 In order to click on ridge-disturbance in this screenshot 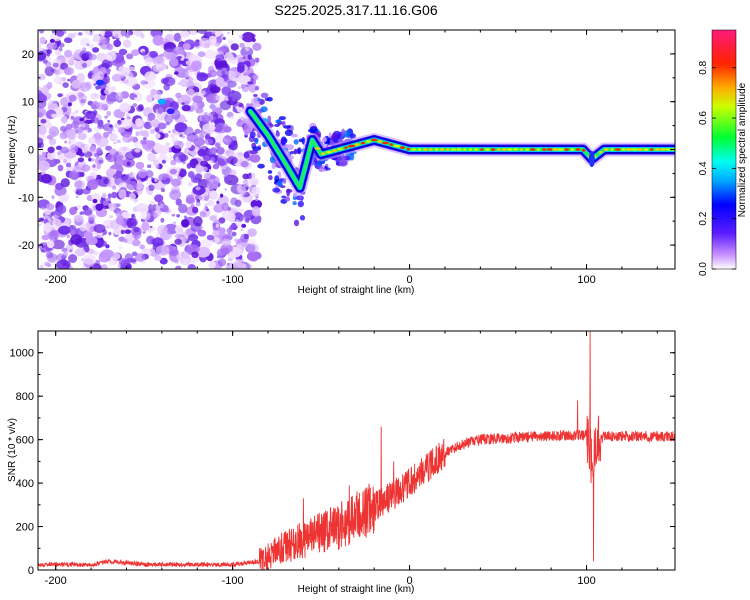, I will do `click(591, 159)`.